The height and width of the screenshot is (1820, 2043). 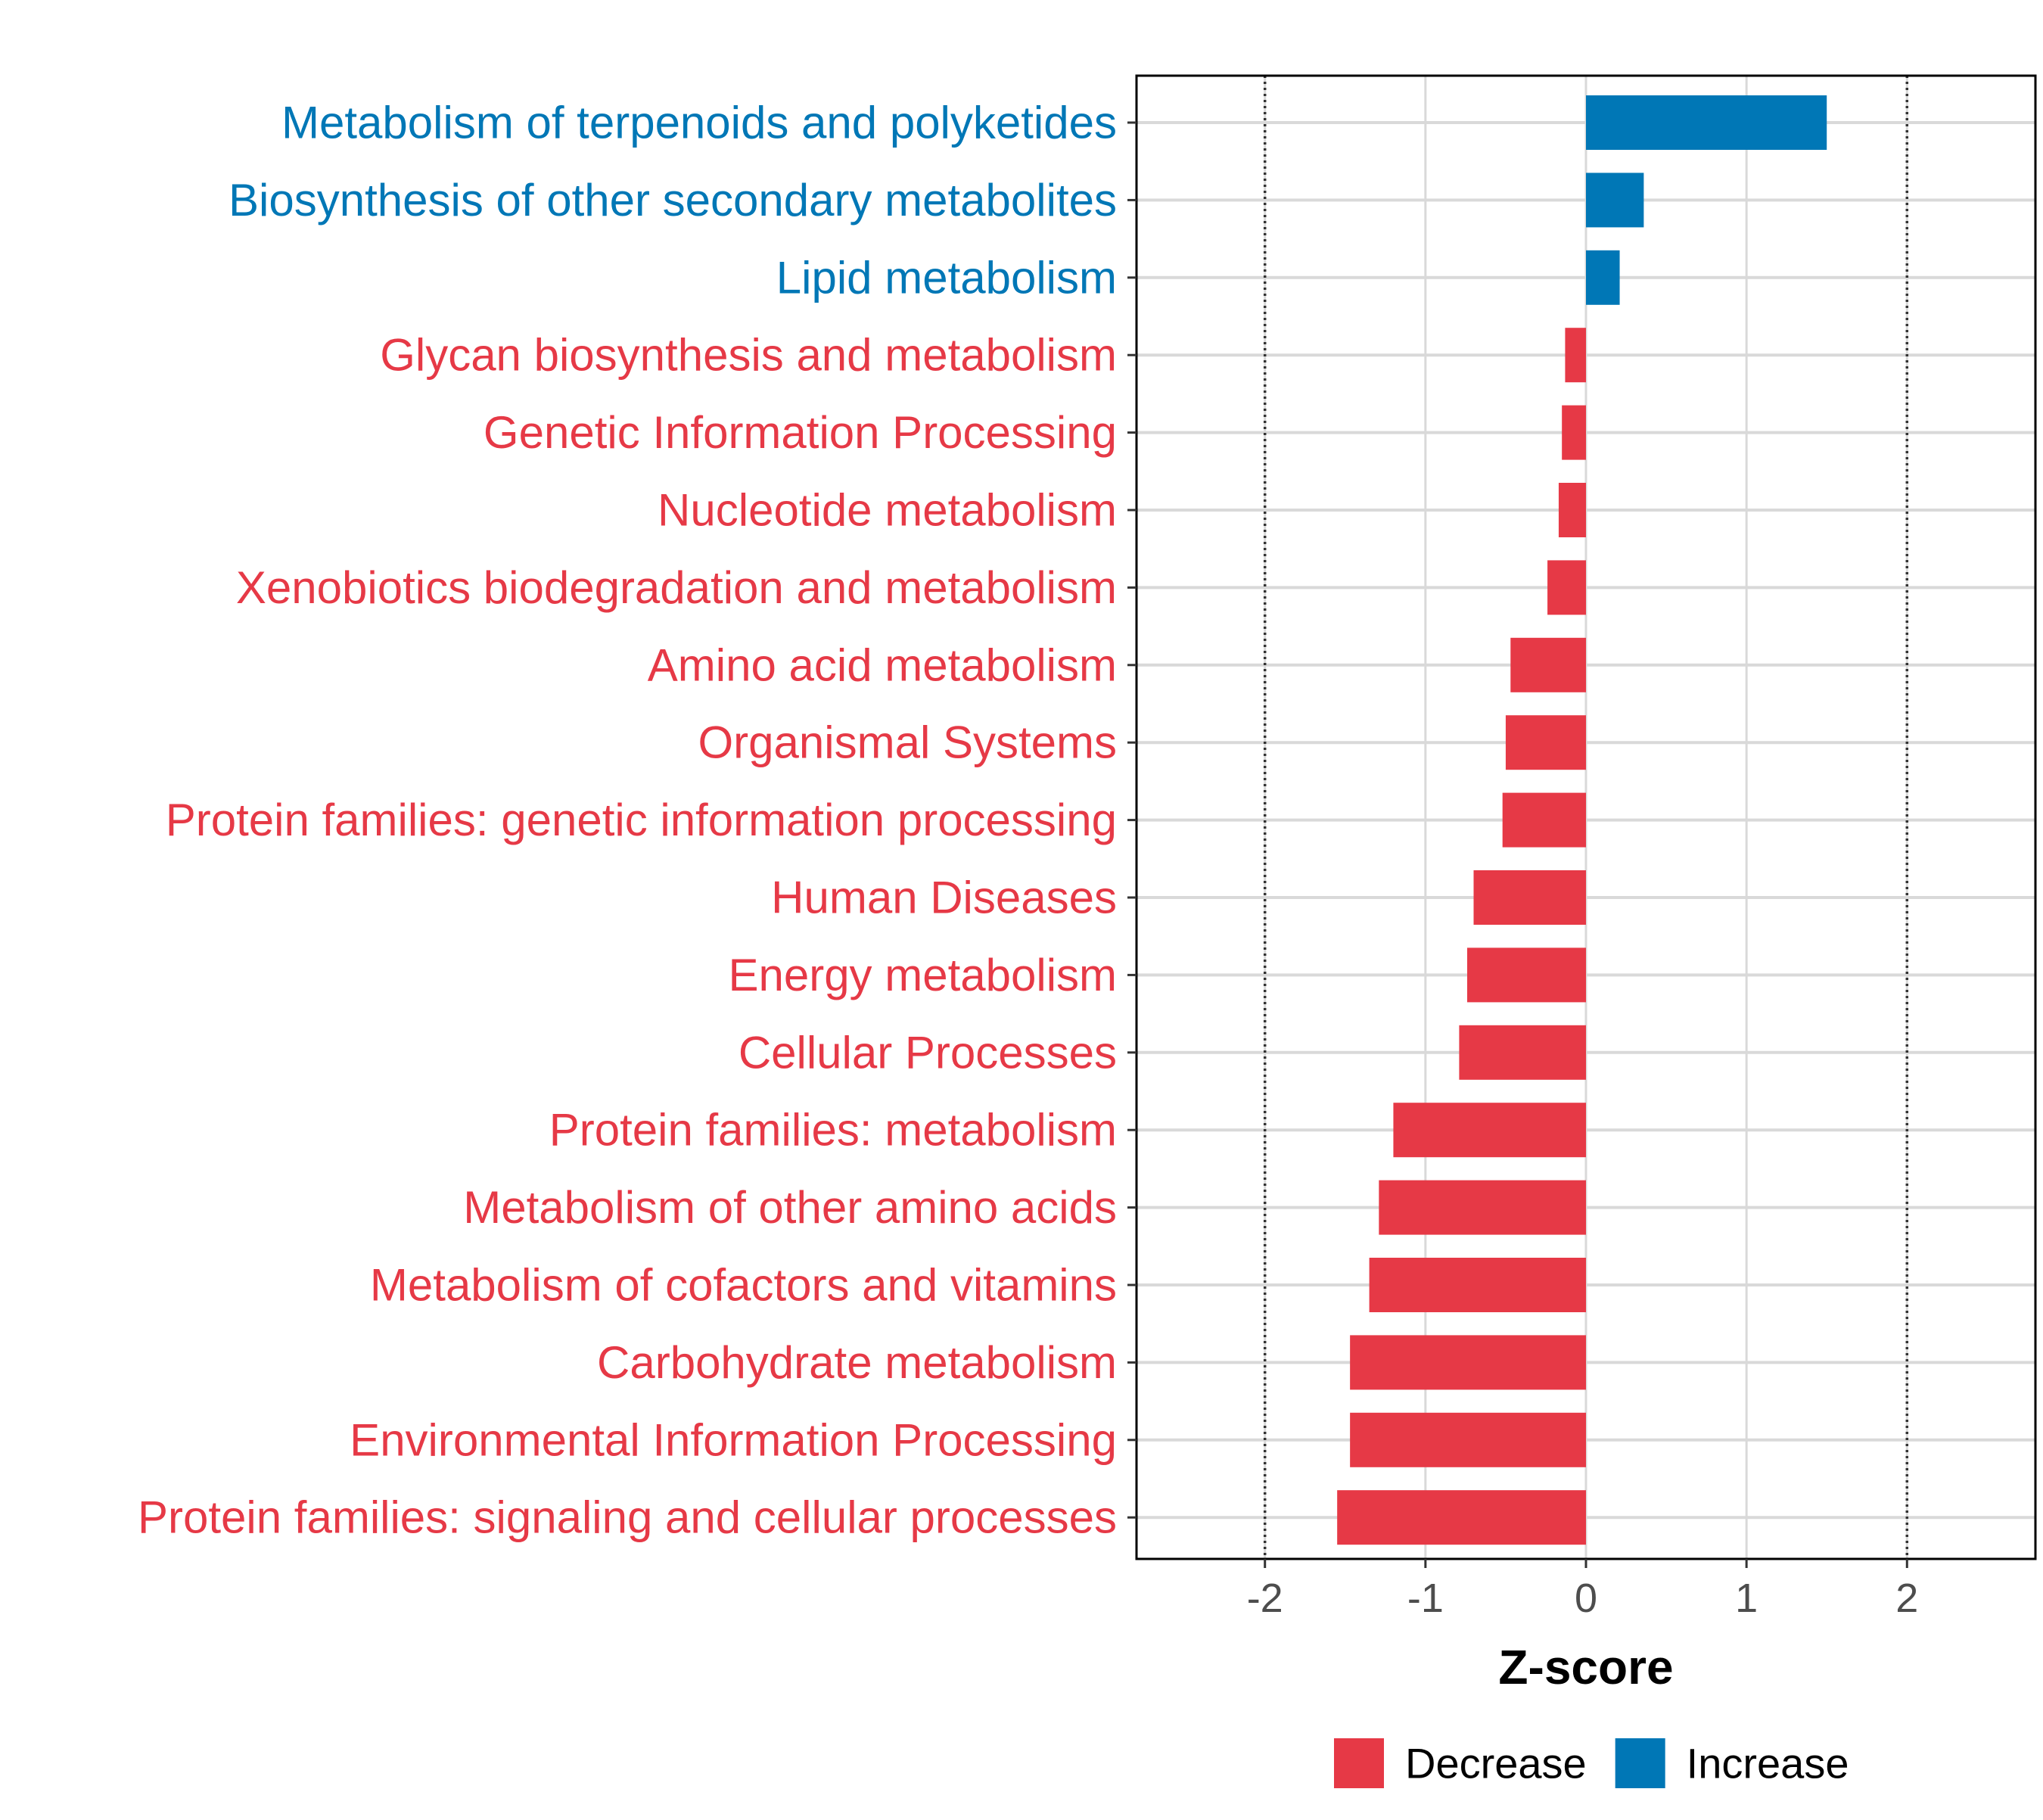 I want to click on y-tick-label: Environmental Information Processing, so click(x=734, y=1439).